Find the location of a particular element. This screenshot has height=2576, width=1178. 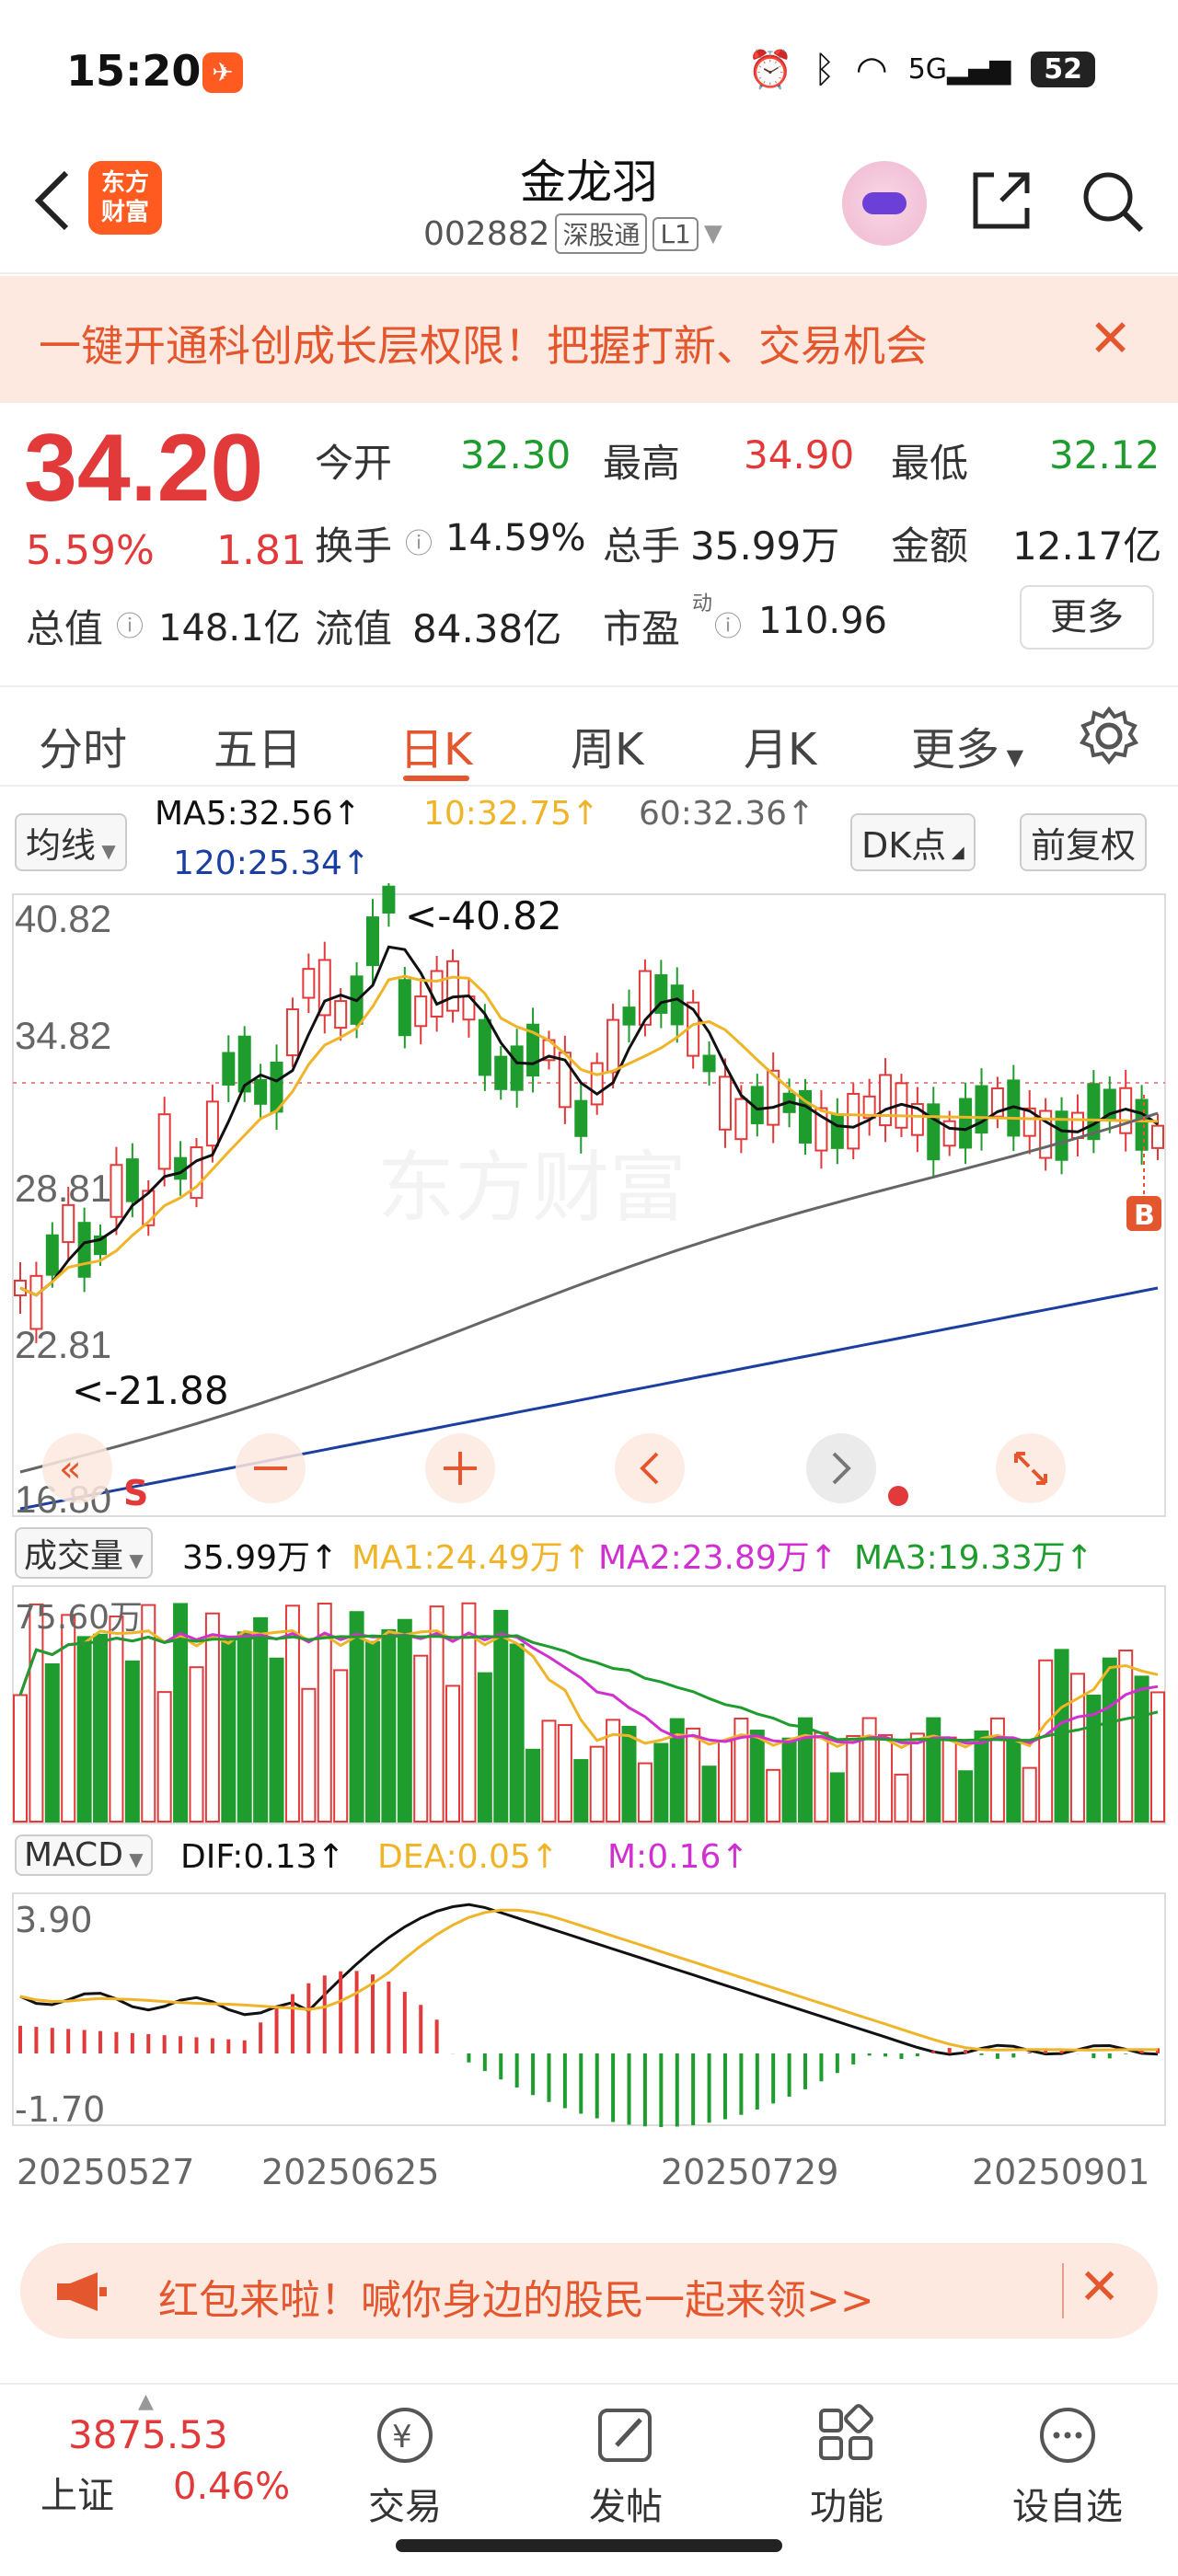

caret-up-icon: ▲ is located at coordinates (146, 2401).